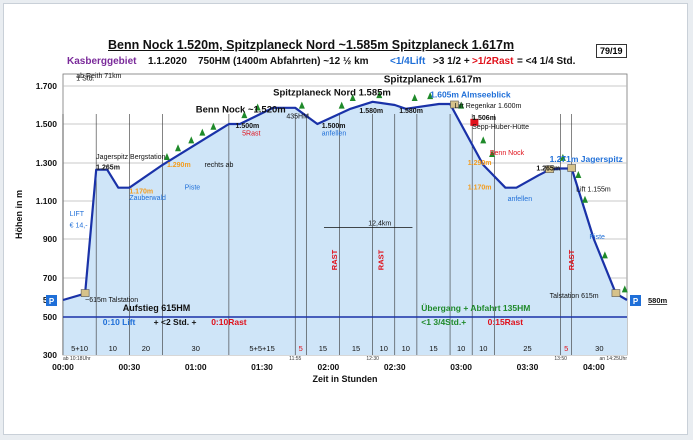 The width and height of the screenshot is (693, 440). Describe the element at coordinates (146, 348) in the screenshot. I see `segment-duration-label: 20` at that location.